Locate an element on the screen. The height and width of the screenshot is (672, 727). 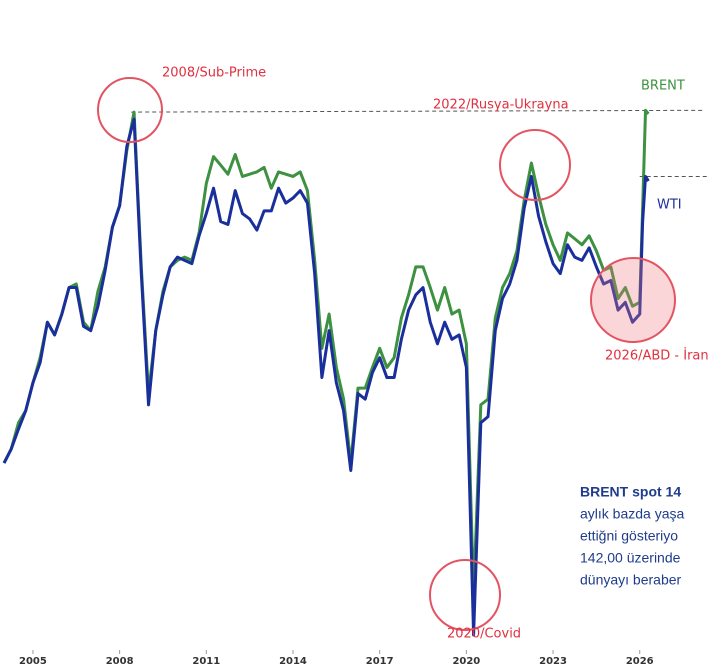
x-tick-label: 2020 is located at coordinates (466, 661).